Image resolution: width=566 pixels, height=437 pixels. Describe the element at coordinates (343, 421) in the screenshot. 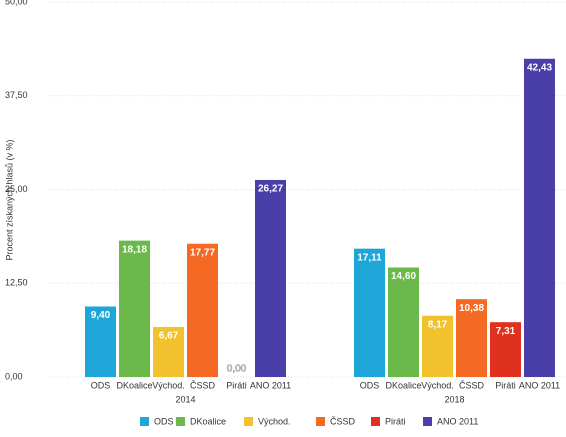

I see `legend-label: ČSSD` at that location.